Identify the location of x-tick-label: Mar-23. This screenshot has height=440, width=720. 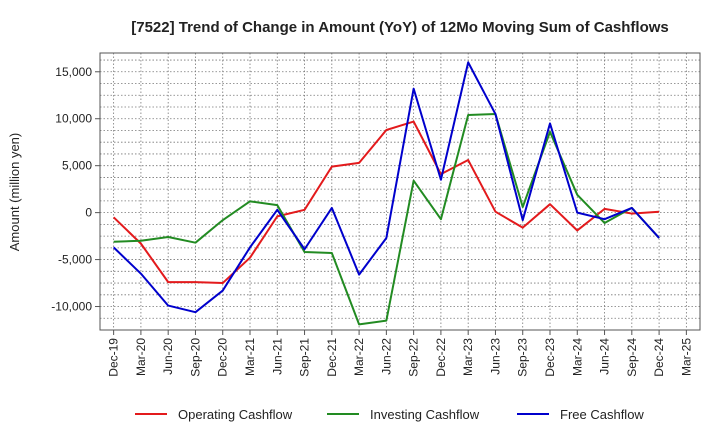
(468, 357).